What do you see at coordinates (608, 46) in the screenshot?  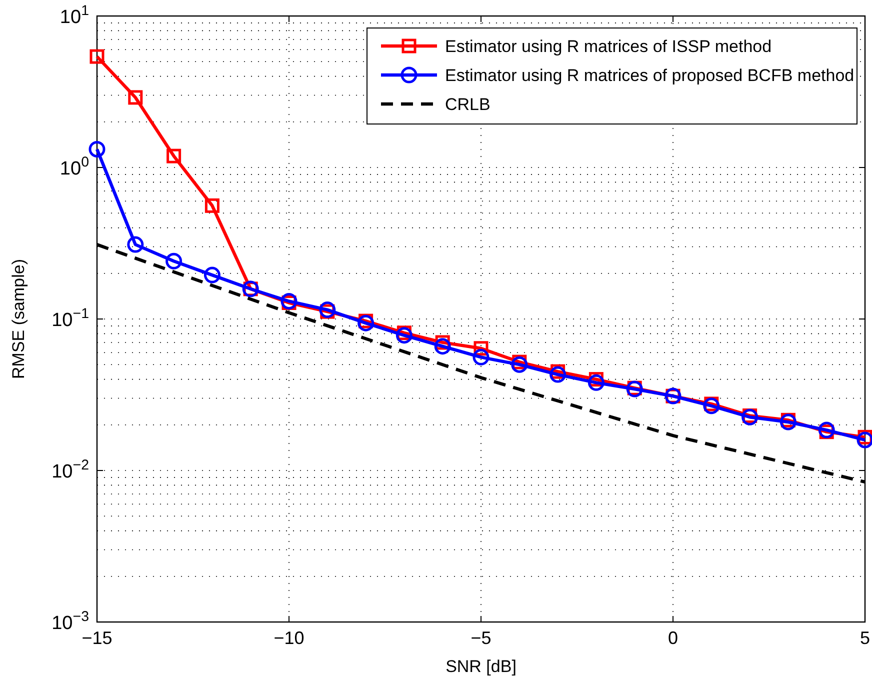 I see `legend-label: Estimator using R matrices of ISSP method` at bounding box center [608, 46].